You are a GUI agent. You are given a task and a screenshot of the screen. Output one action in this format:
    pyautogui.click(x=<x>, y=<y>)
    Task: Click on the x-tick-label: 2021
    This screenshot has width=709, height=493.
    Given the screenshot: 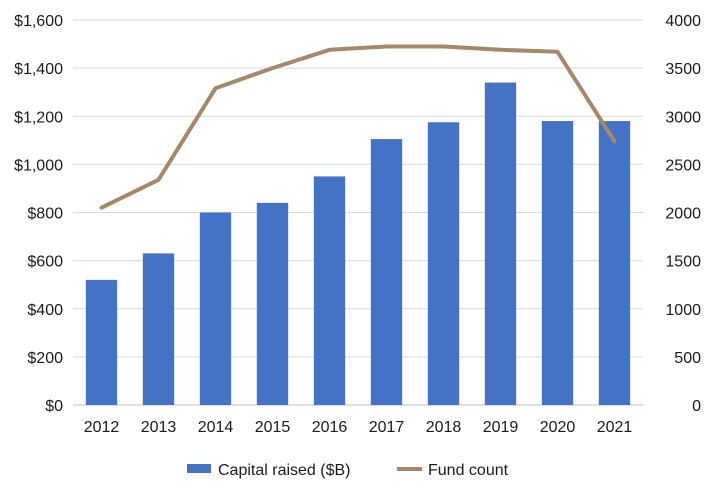 What is the action you would take?
    pyautogui.click(x=615, y=427)
    